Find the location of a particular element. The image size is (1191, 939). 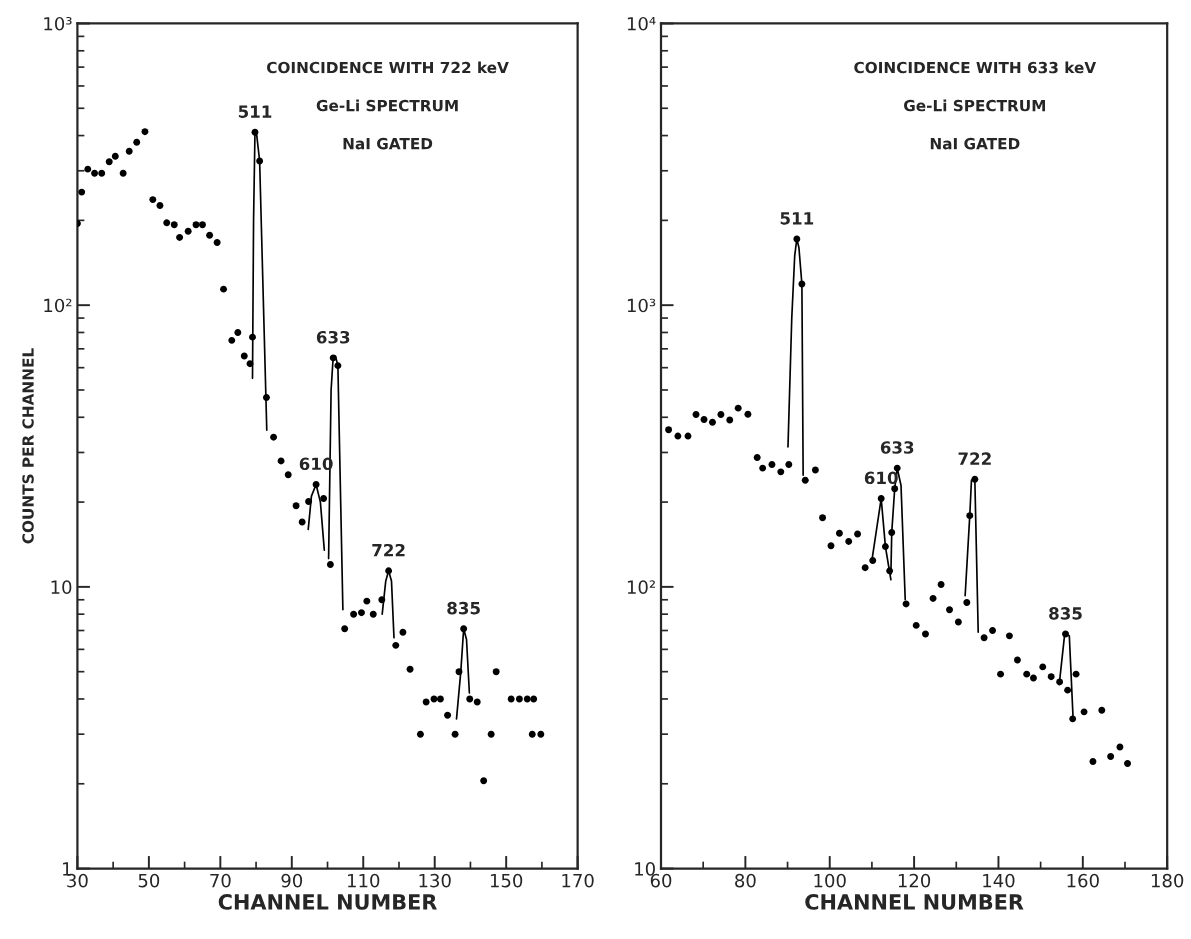

x-tick-label: 140 is located at coordinates (999, 880).